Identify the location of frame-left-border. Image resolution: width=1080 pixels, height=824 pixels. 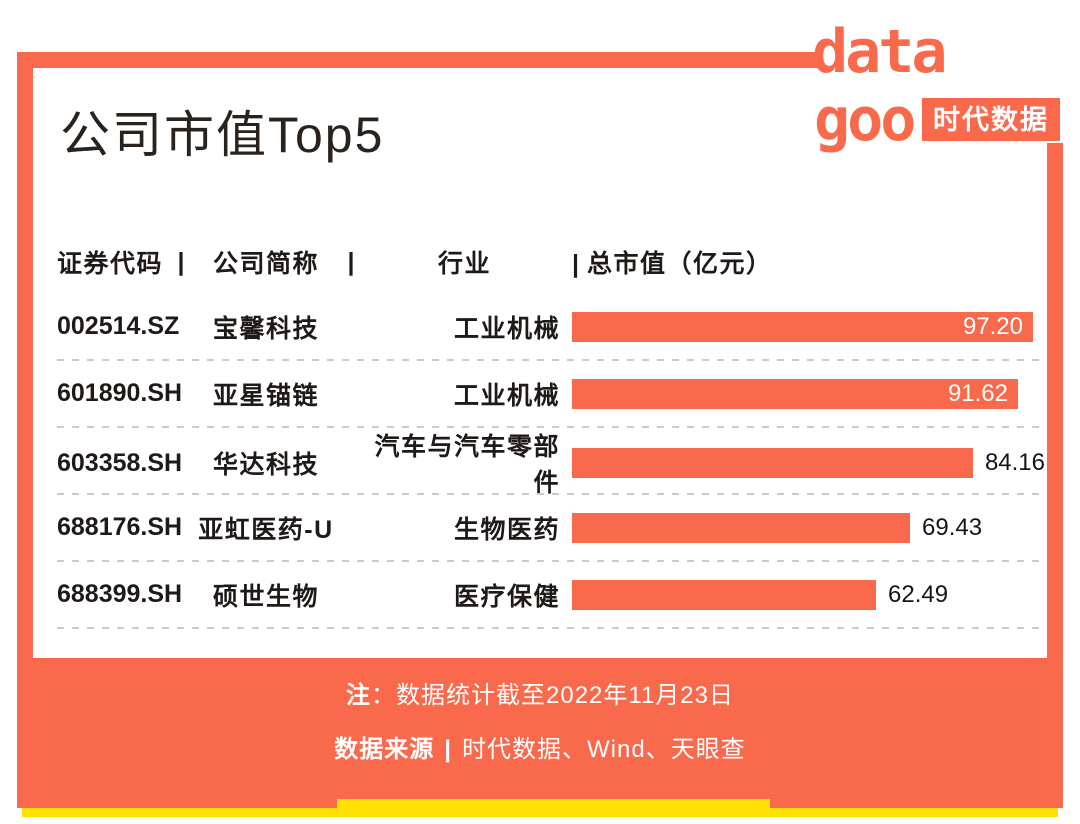
(25, 355).